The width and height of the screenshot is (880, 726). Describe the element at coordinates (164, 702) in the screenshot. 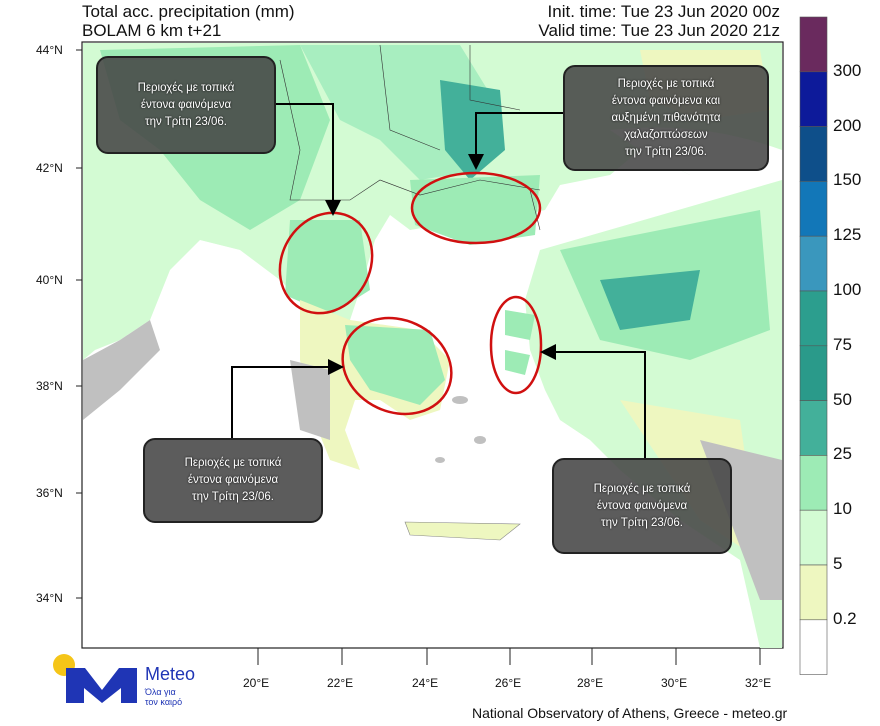

I see `logo-tagline-2: τον καιρό` at that location.